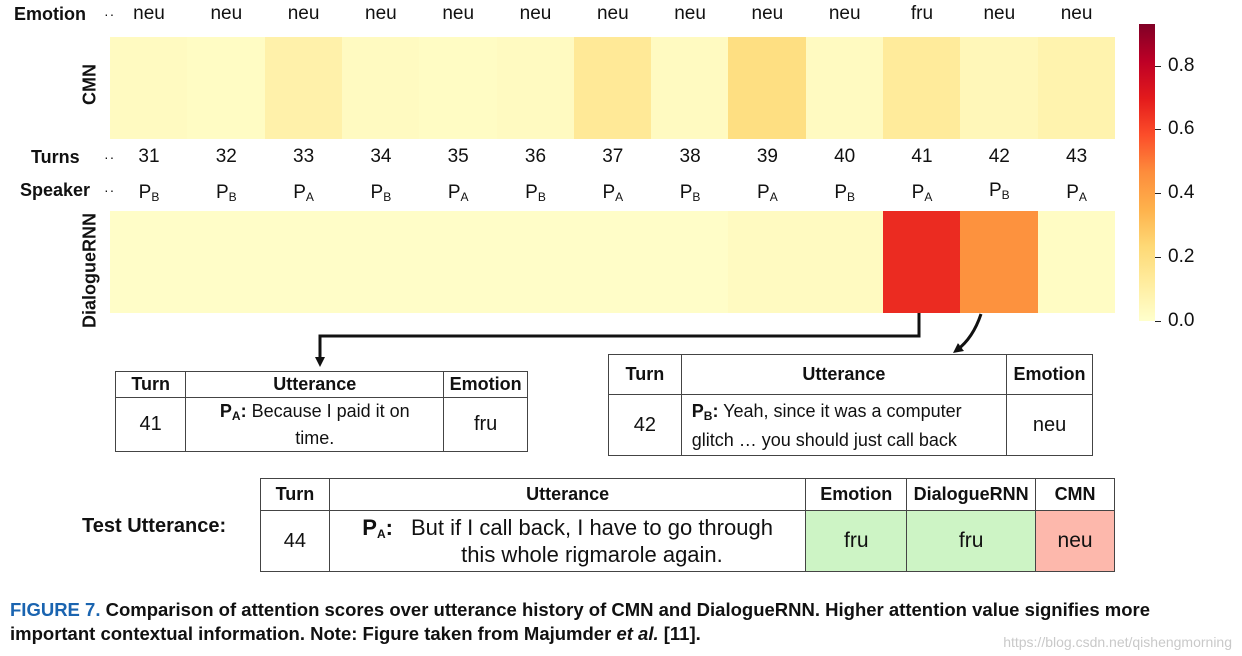 Image resolution: width=1242 pixels, height=656 pixels. Describe the element at coordinates (304, 156) in the screenshot. I see `turn-label: 33` at that location.